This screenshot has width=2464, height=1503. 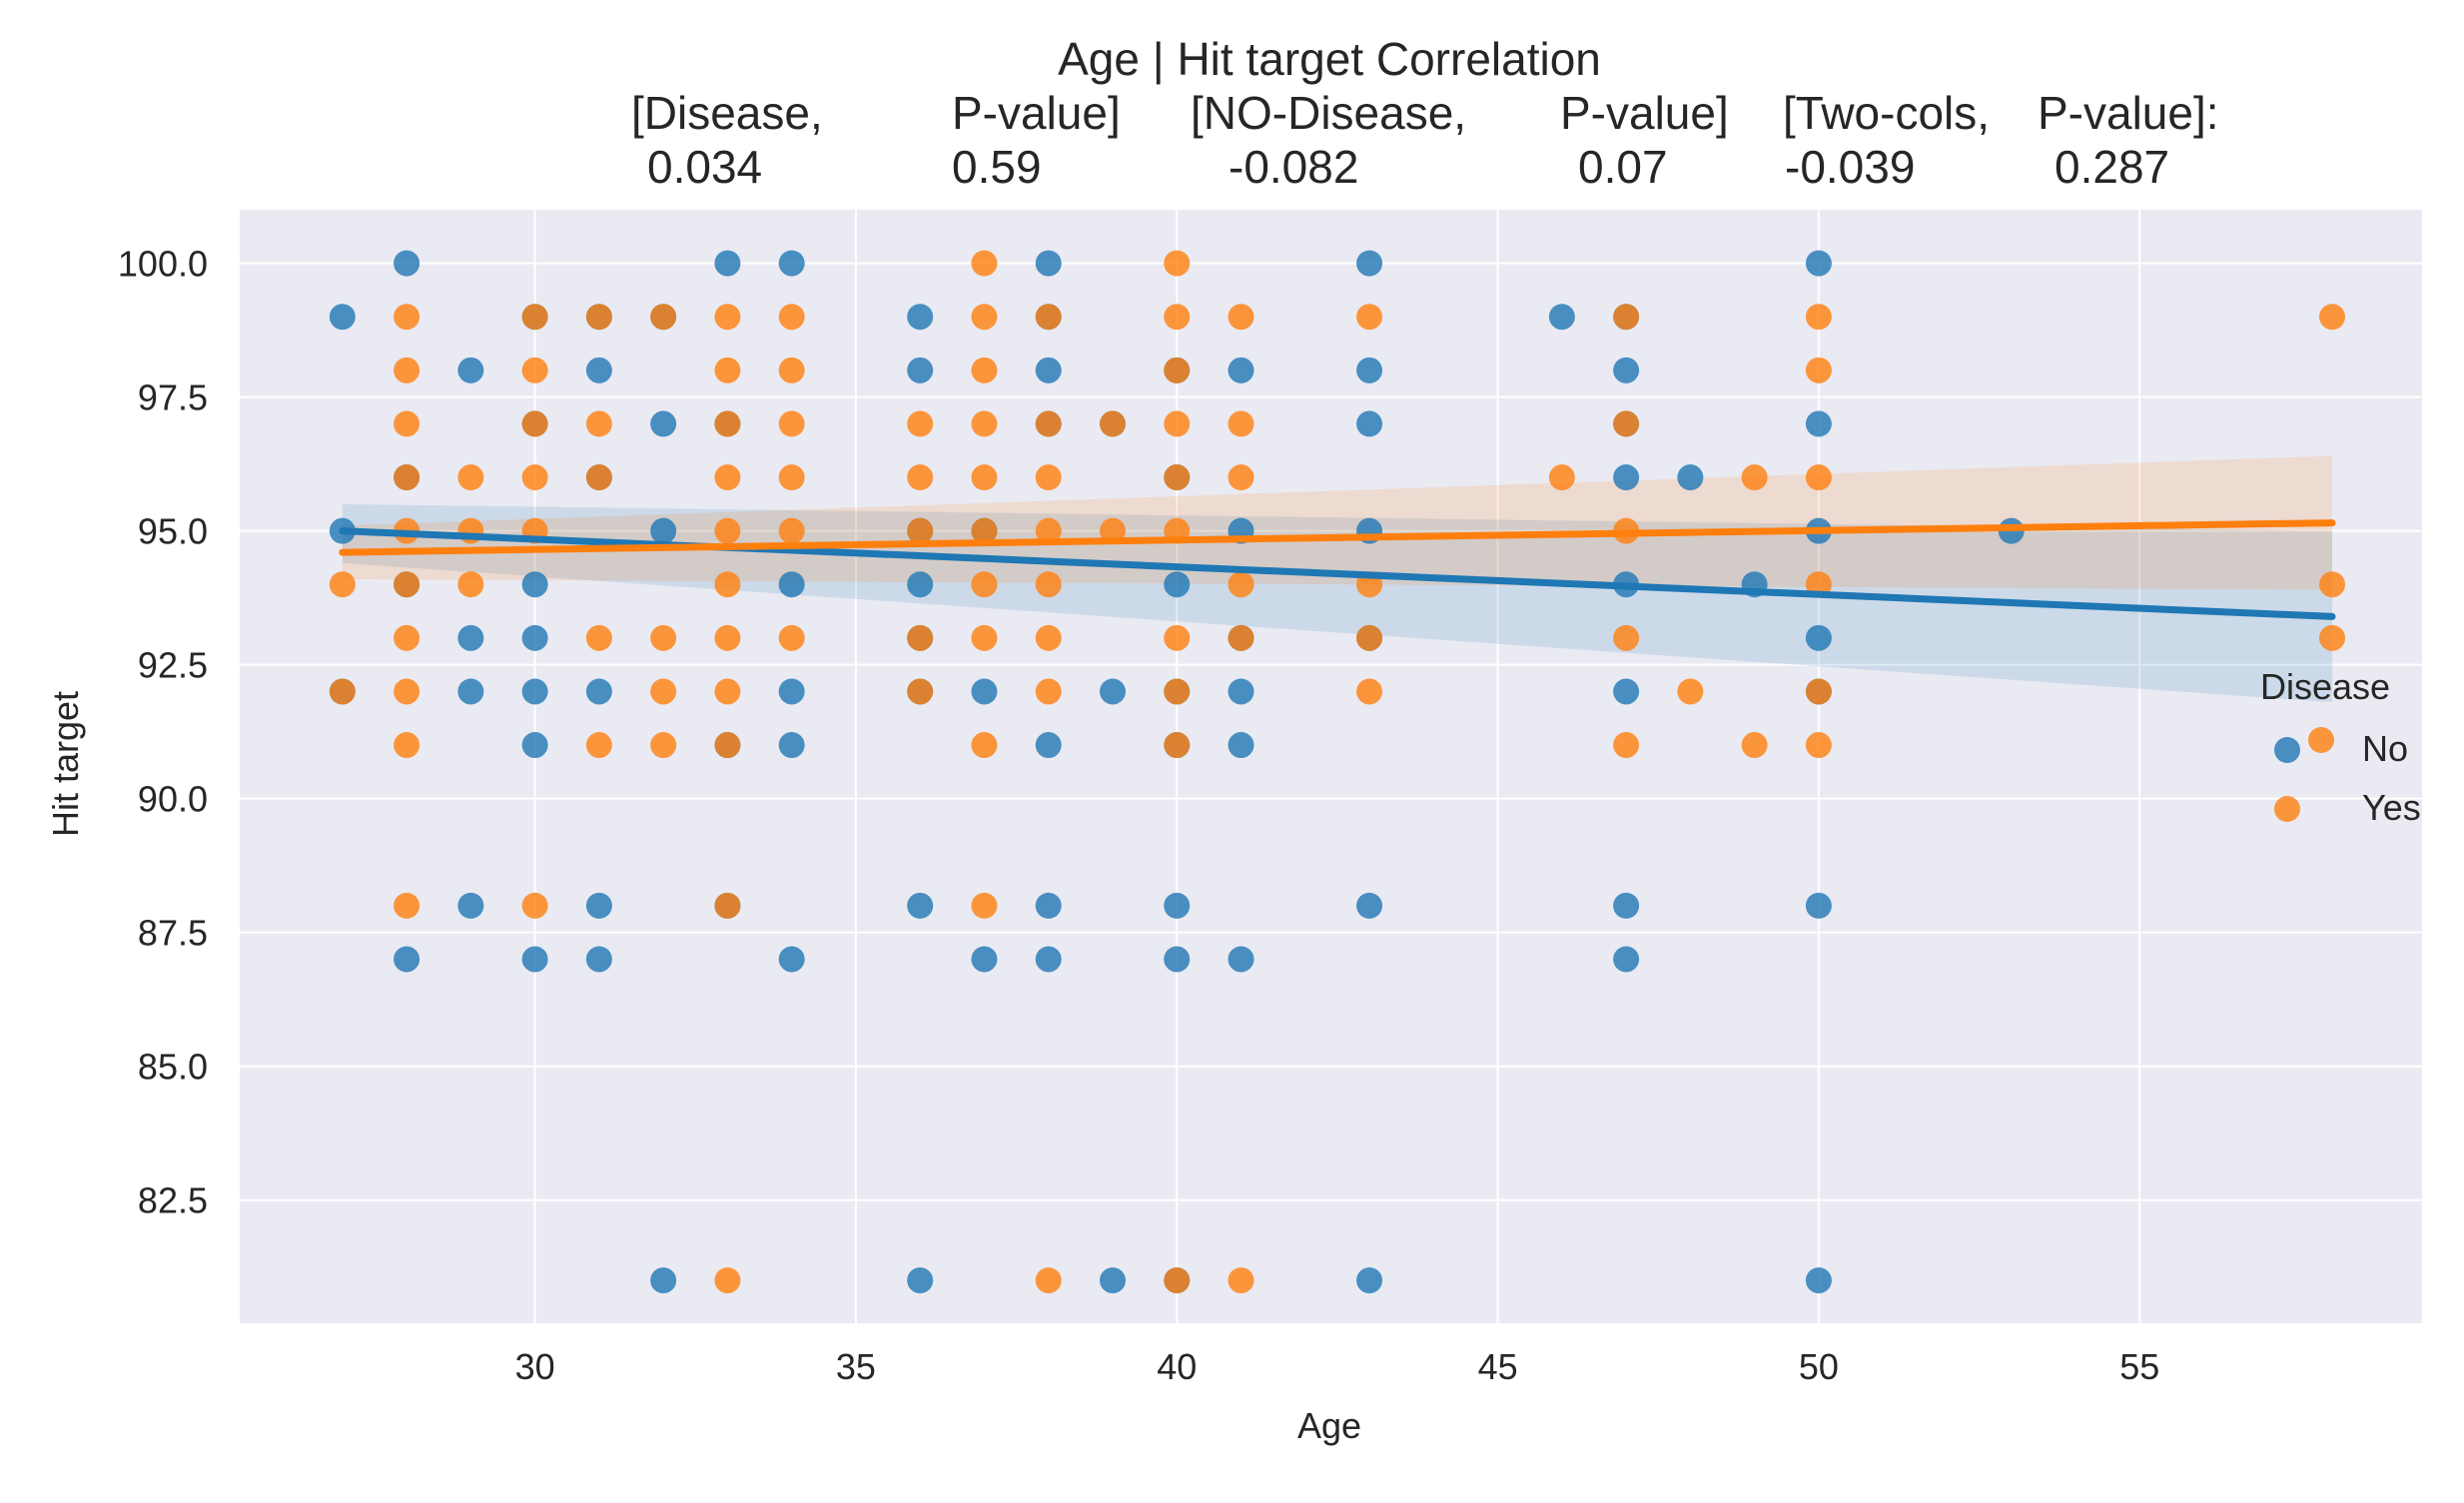 I want to click on title-line-1: Age | Hit target Correlation, so click(x=1330, y=59).